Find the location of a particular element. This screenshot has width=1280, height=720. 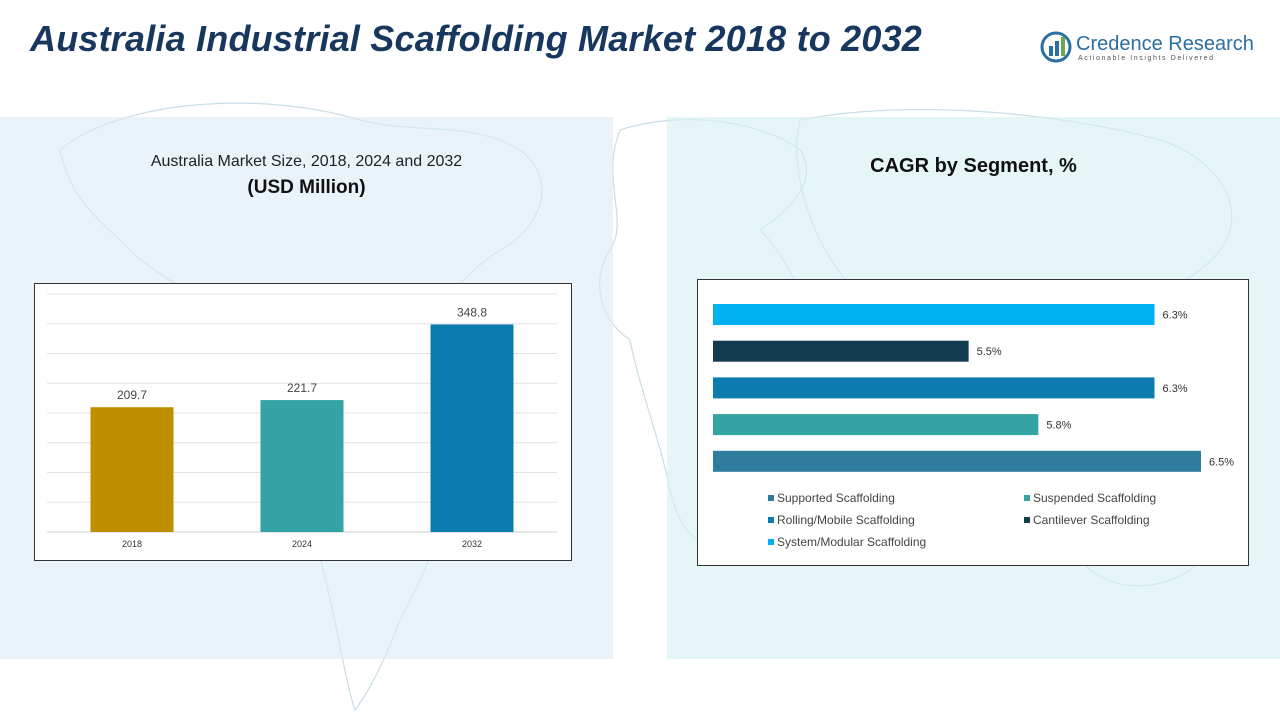

hbar-cantilever-scaffolding is located at coordinates (841, 351).